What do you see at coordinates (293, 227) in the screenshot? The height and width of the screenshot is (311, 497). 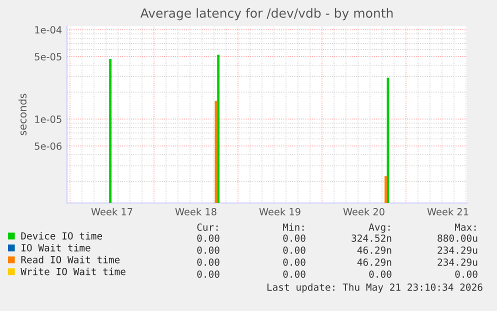 I see `text: Min:` at bounding box center [293, 227].